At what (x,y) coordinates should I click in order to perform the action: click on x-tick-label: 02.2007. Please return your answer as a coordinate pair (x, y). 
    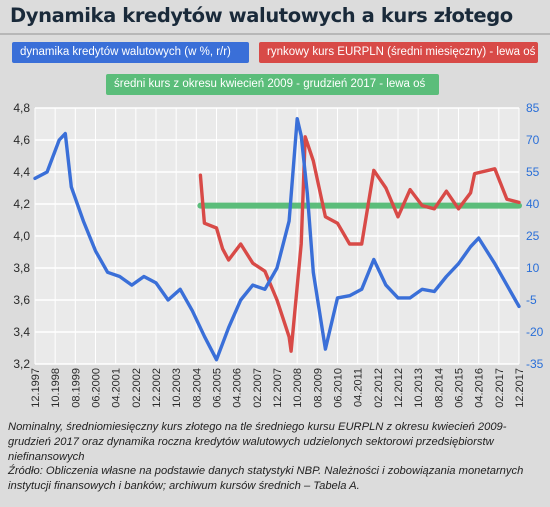
    Looking at the image, I should click on (258, 388).